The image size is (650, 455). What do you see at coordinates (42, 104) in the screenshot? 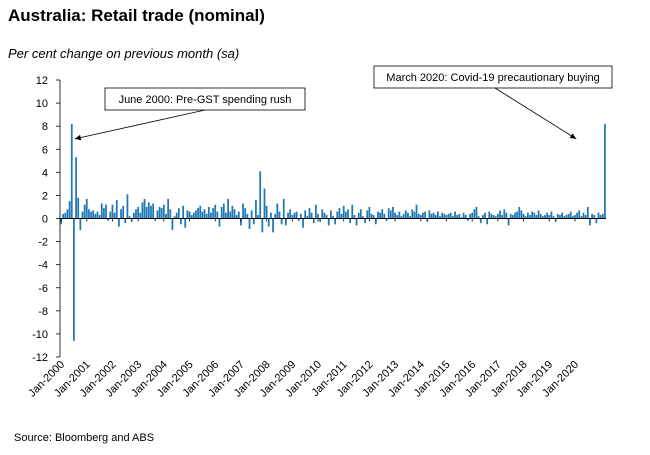
I see `y-tick-label: 10` at bounding box center [42, 104].